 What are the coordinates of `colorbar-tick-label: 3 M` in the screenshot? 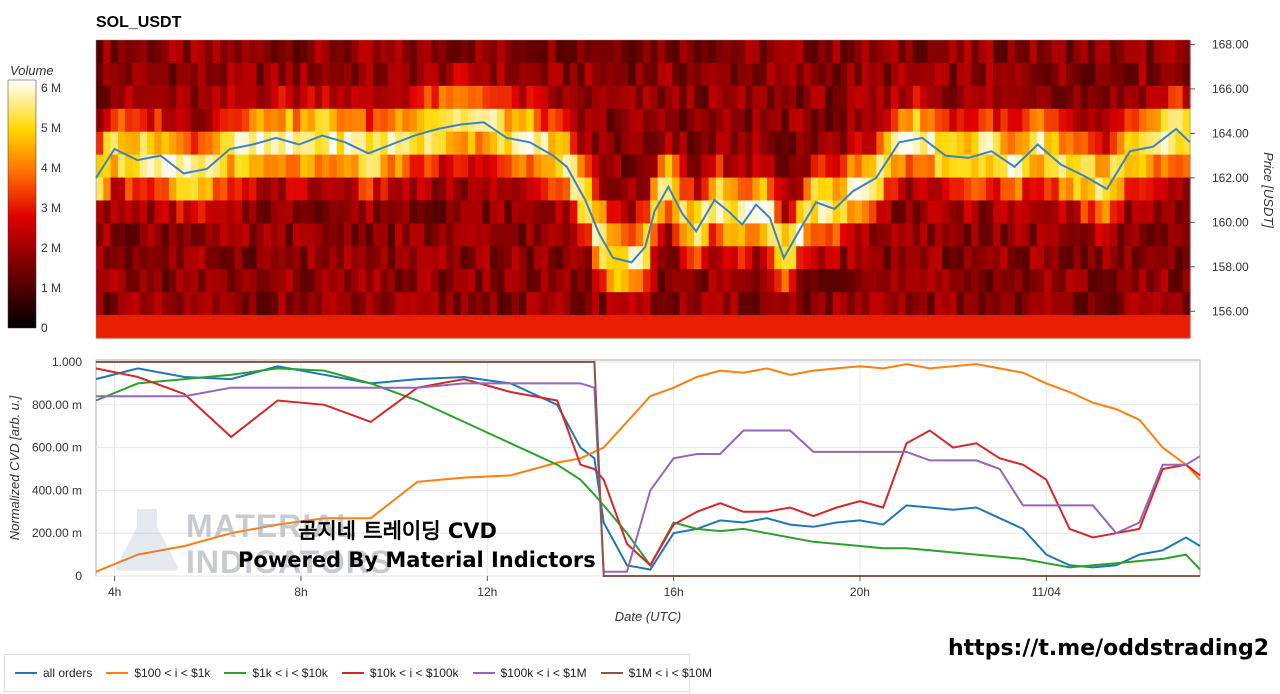 It's located at (51, 208).